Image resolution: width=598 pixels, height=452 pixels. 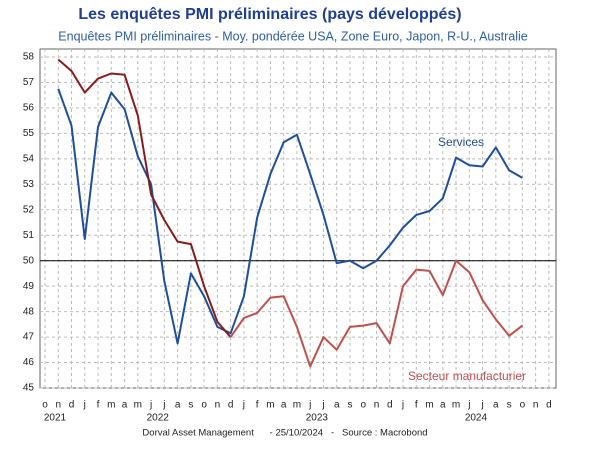 I want to click on y-tick-label: 57, so click(x=29, y=82).